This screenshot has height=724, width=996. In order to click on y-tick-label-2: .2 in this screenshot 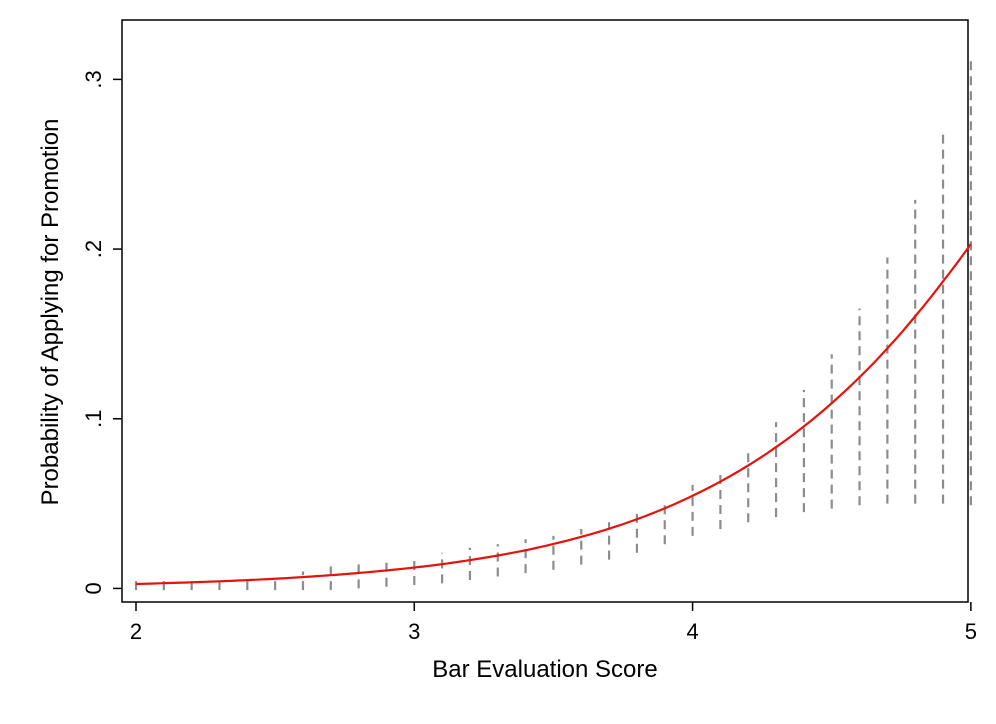, I will do `click(93, 249)`.